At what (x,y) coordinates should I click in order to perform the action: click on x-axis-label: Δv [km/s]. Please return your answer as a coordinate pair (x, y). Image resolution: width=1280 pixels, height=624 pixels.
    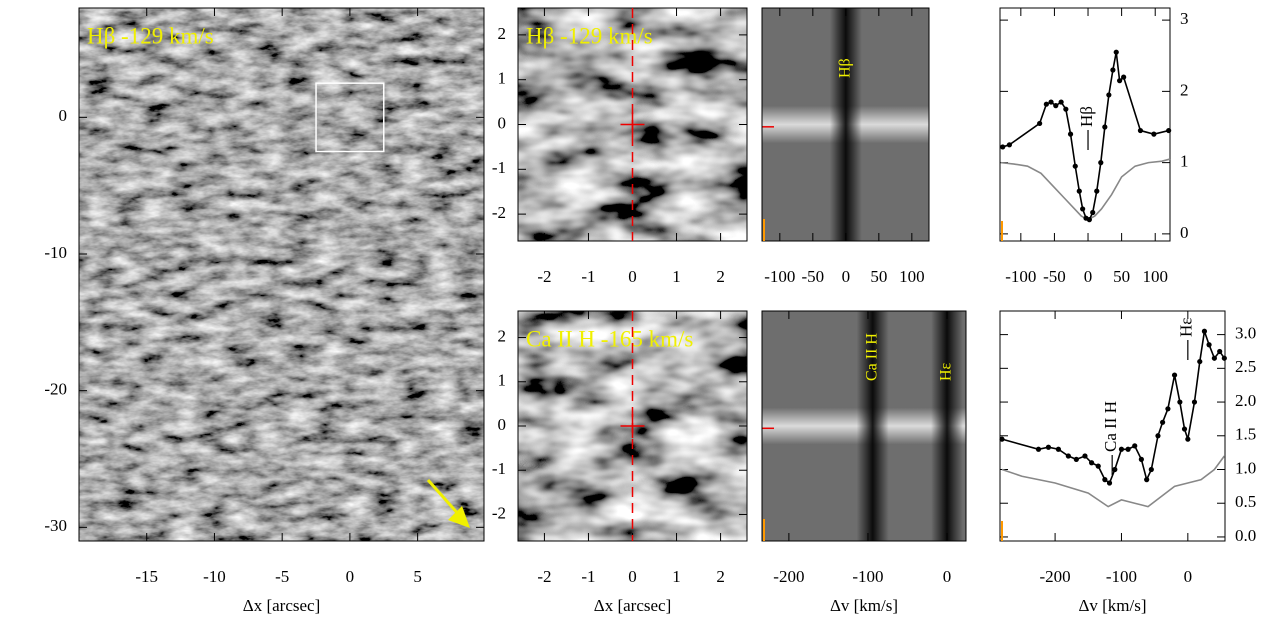
    Looking at the image, I should click on (1112, 605).